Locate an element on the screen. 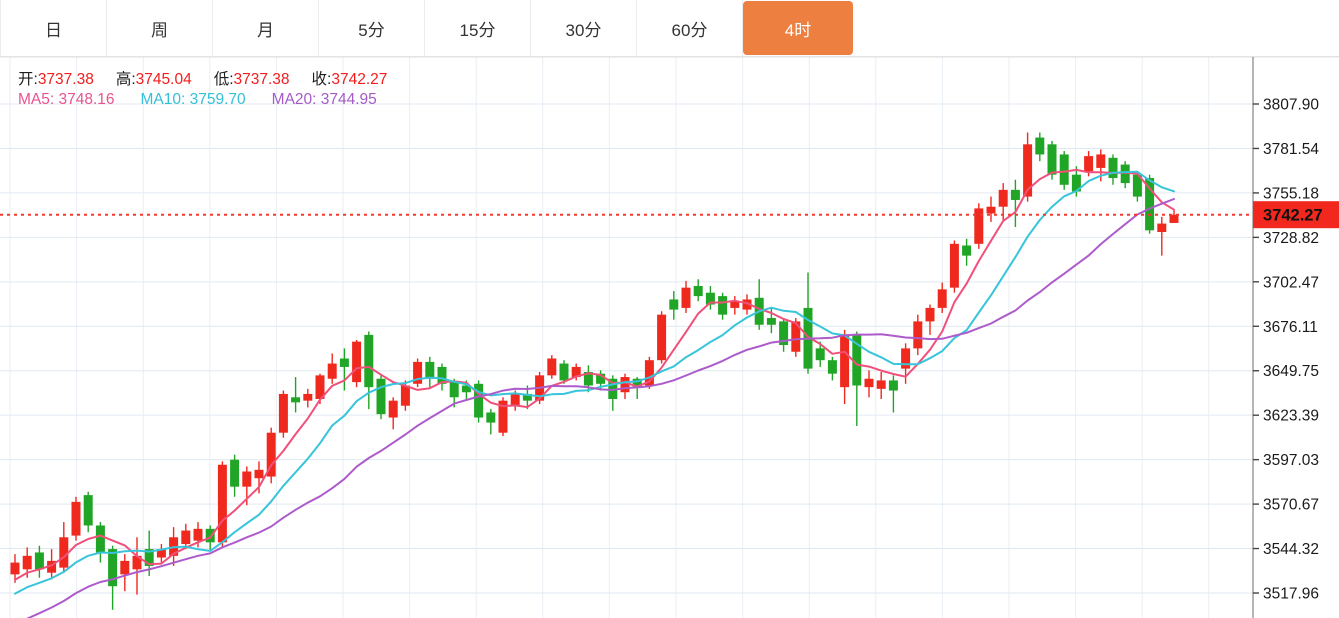 Image resolution: width=1339 pixels, height=618 pixels. ohlc-item-1: 高:3745.04 is located at coordinates (153, 79).